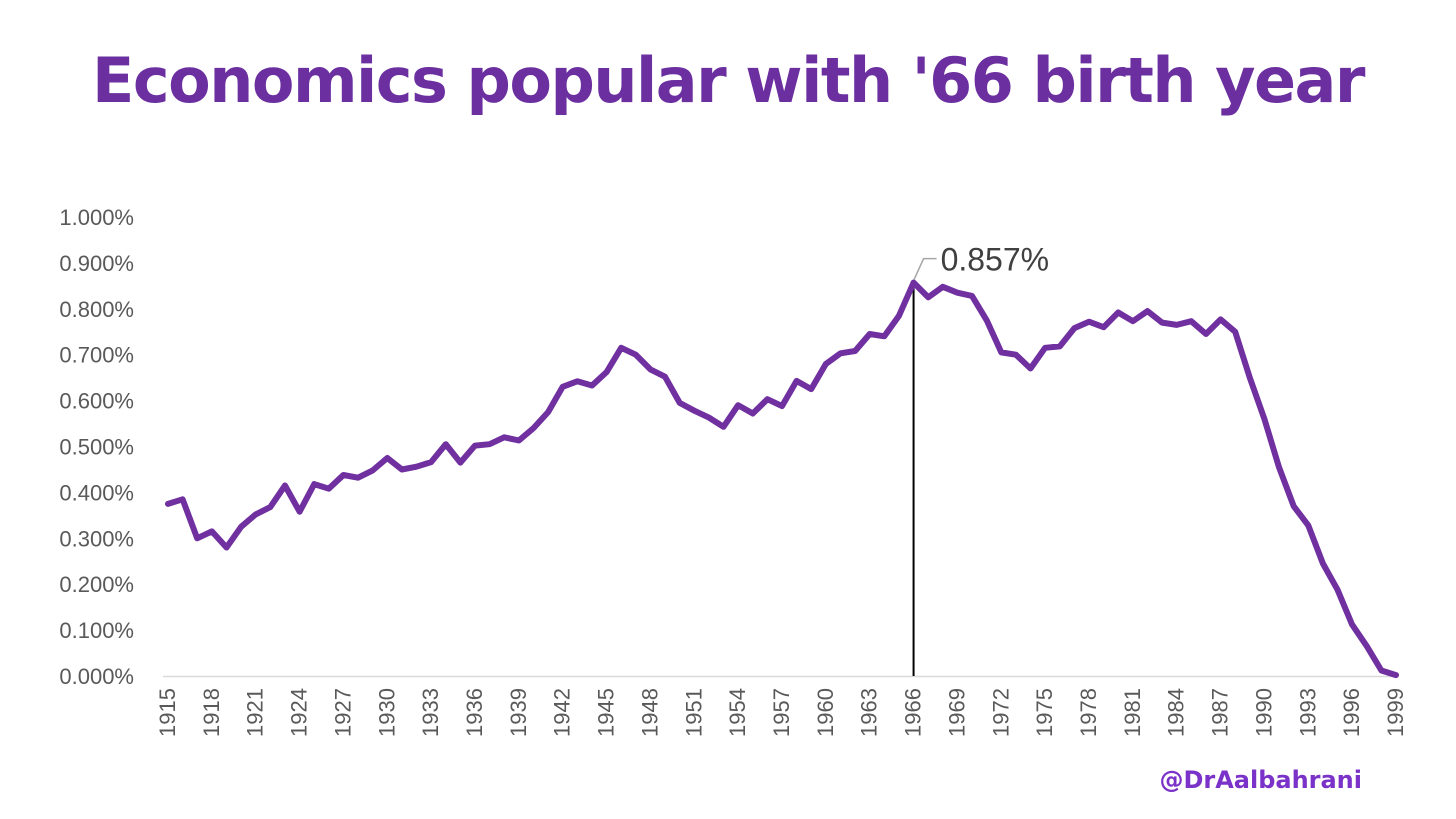 Image resolution: width=1456 pixels, height=819 pixels. What do you see at coordinates (1088, 712) in the screenshot?
I see `x-tick-label: 1978` at bounding box center [1088, 712].